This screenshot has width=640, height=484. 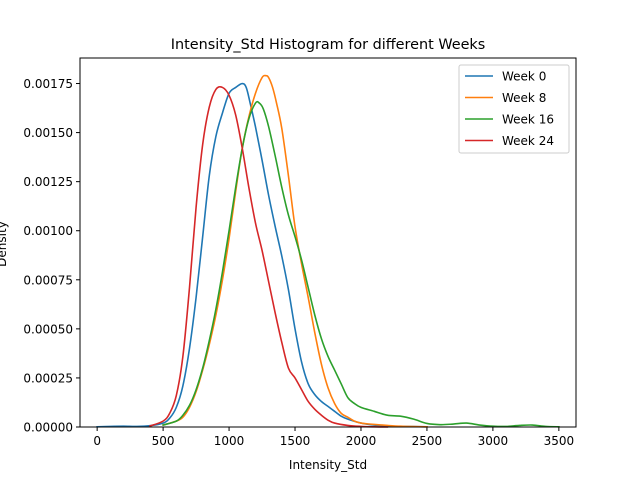 What do you see at coordinates (524, 98) in the screenshot?
I see `legend-label: Week 8` at bounding box center [524, 98].